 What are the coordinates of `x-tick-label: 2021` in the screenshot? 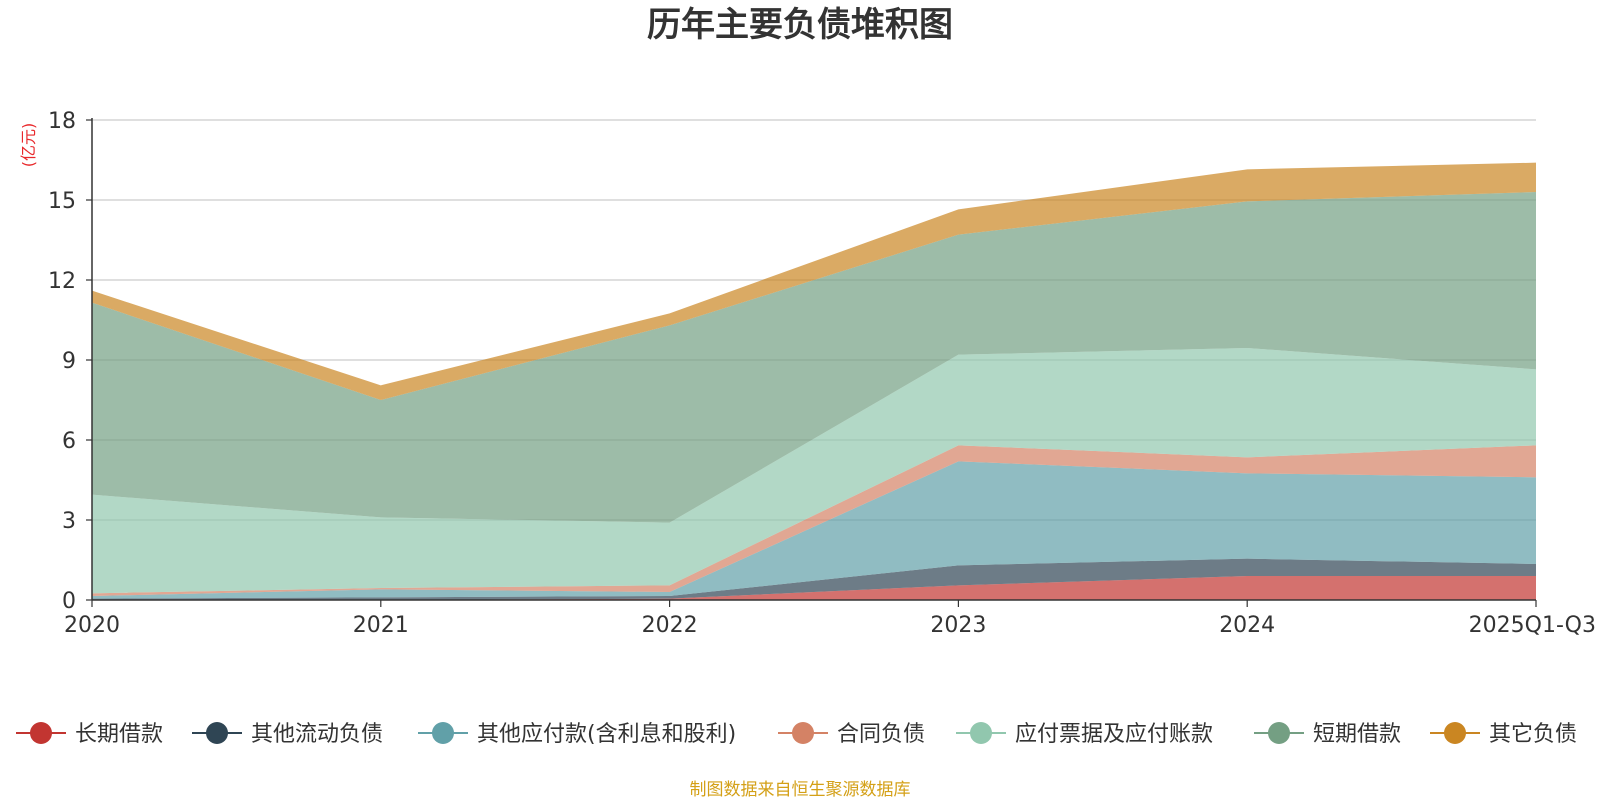 It's located at (381, 625).